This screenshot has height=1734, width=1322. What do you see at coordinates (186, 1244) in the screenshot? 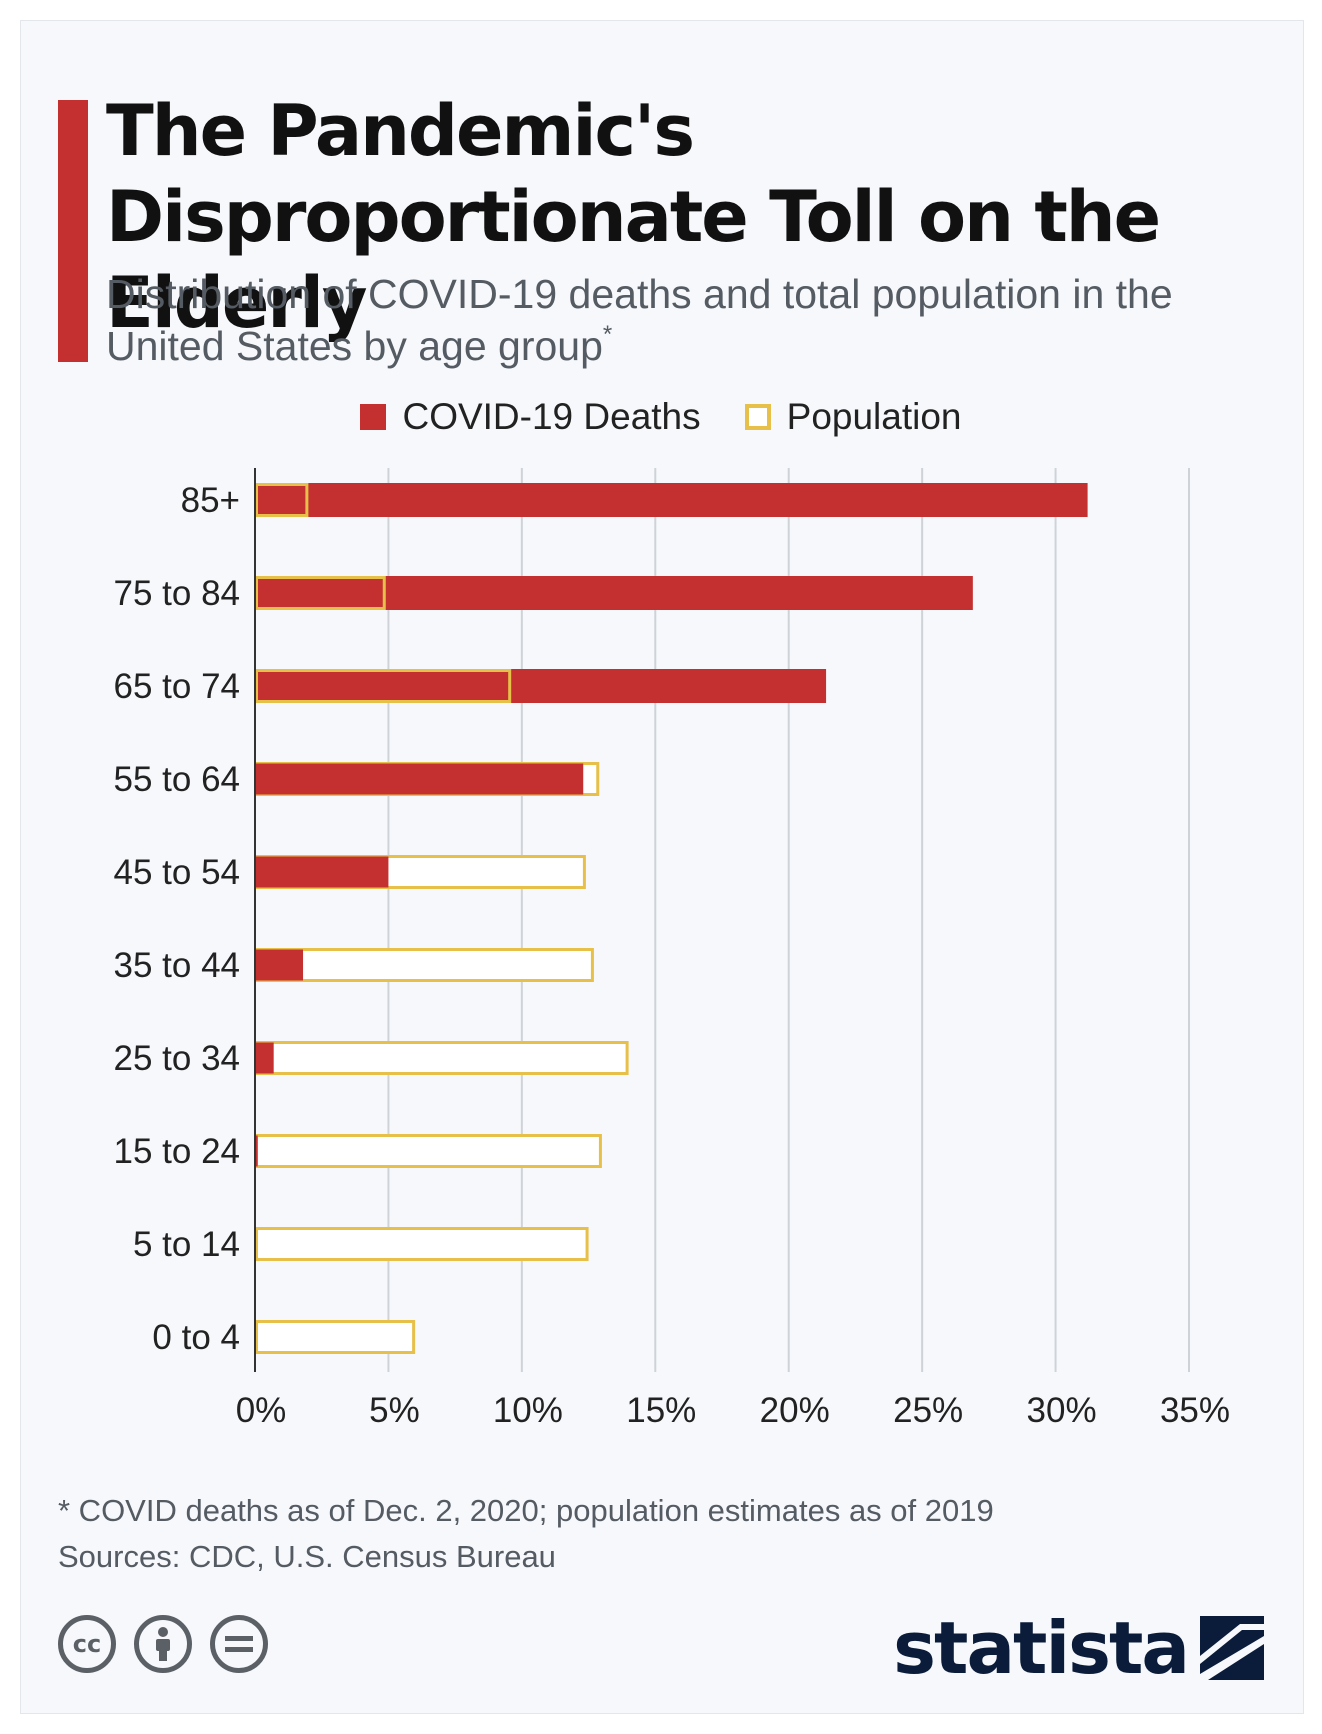
I see `y-category-label: 5 to 14` at bounding box center [186, 1244].